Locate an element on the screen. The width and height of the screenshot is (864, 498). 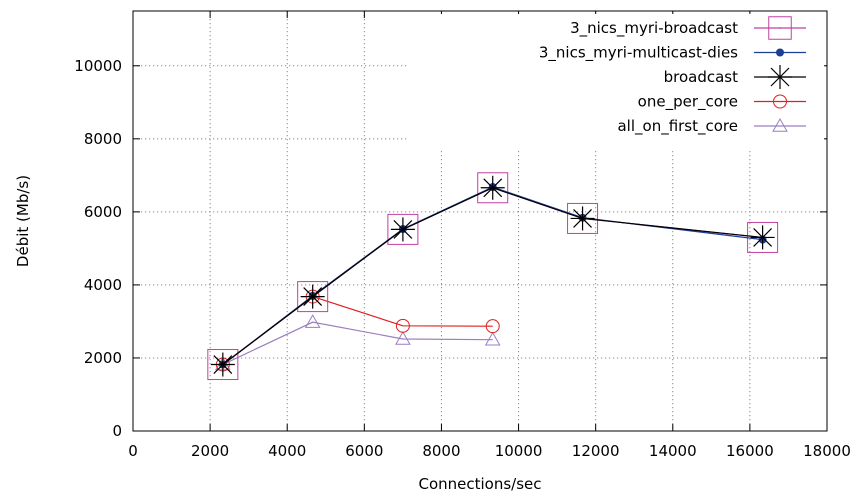
x-tick-label: 2000 is located at coordinates (210, 451).